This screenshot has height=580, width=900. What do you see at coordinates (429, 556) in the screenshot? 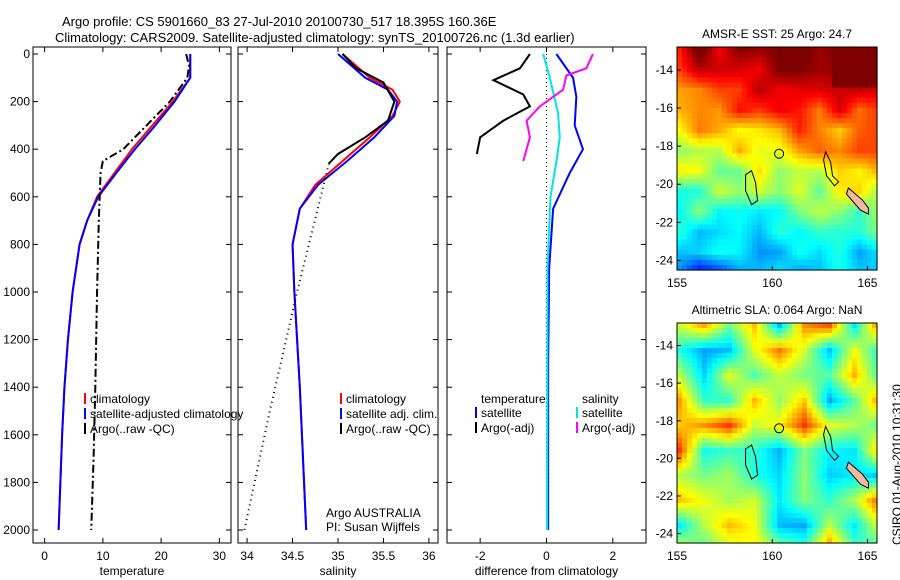
I see `x-tick-label: 36` at bounding box center [429, 556].